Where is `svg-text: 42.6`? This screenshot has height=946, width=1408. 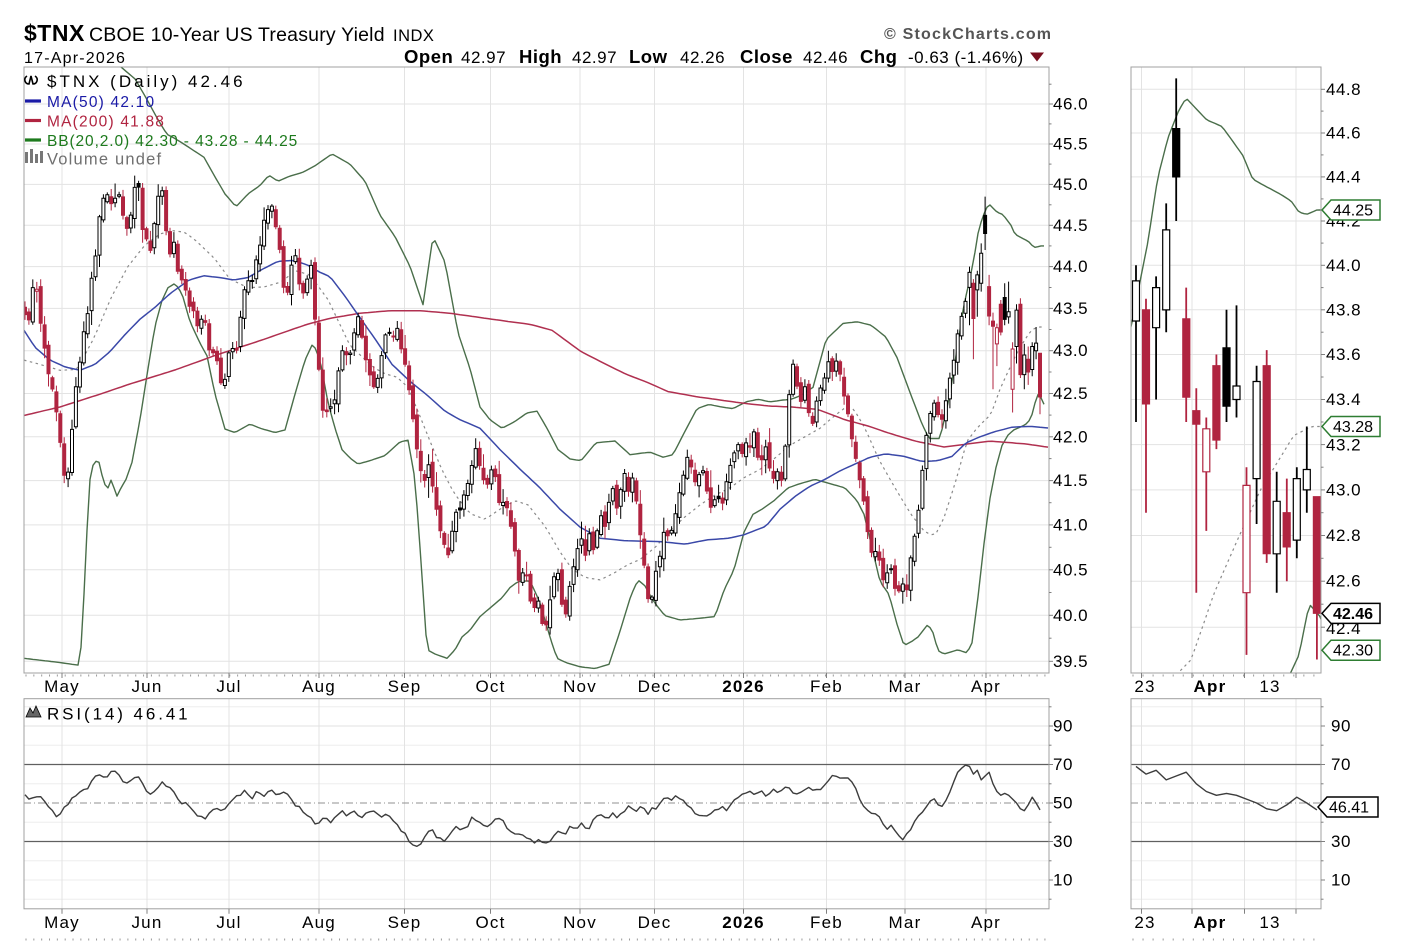 svg-text: 42.6 is located at coordinates (1343, 581).